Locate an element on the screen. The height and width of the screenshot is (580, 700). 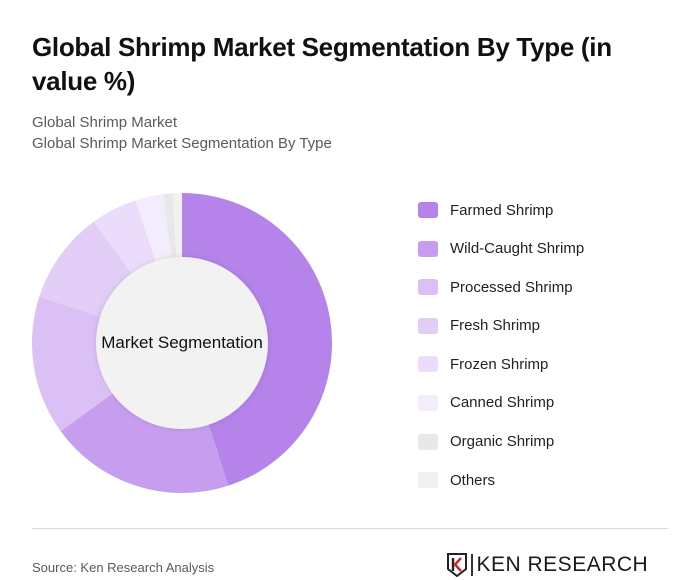
legend-item-others: Others is located at coordinates (501, 480).